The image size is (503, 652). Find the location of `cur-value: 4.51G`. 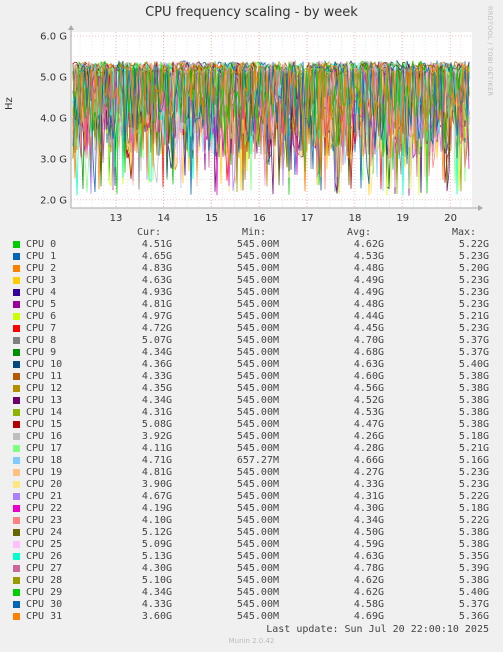

cur-value: 4.51G is located at coordinates (156, 244).